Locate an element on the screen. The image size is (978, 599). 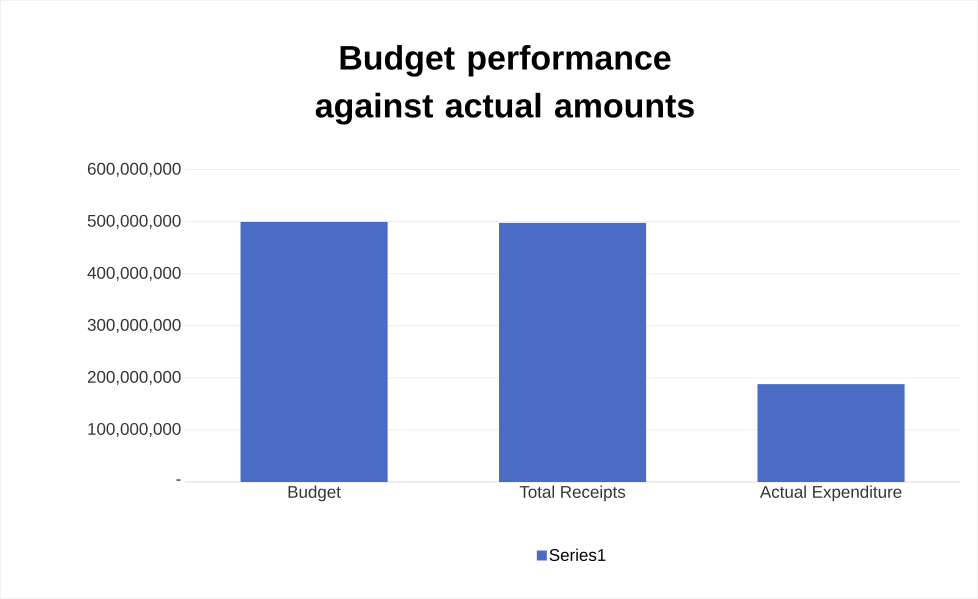
legend-label: Series1 is located at coordinates (578, 555).